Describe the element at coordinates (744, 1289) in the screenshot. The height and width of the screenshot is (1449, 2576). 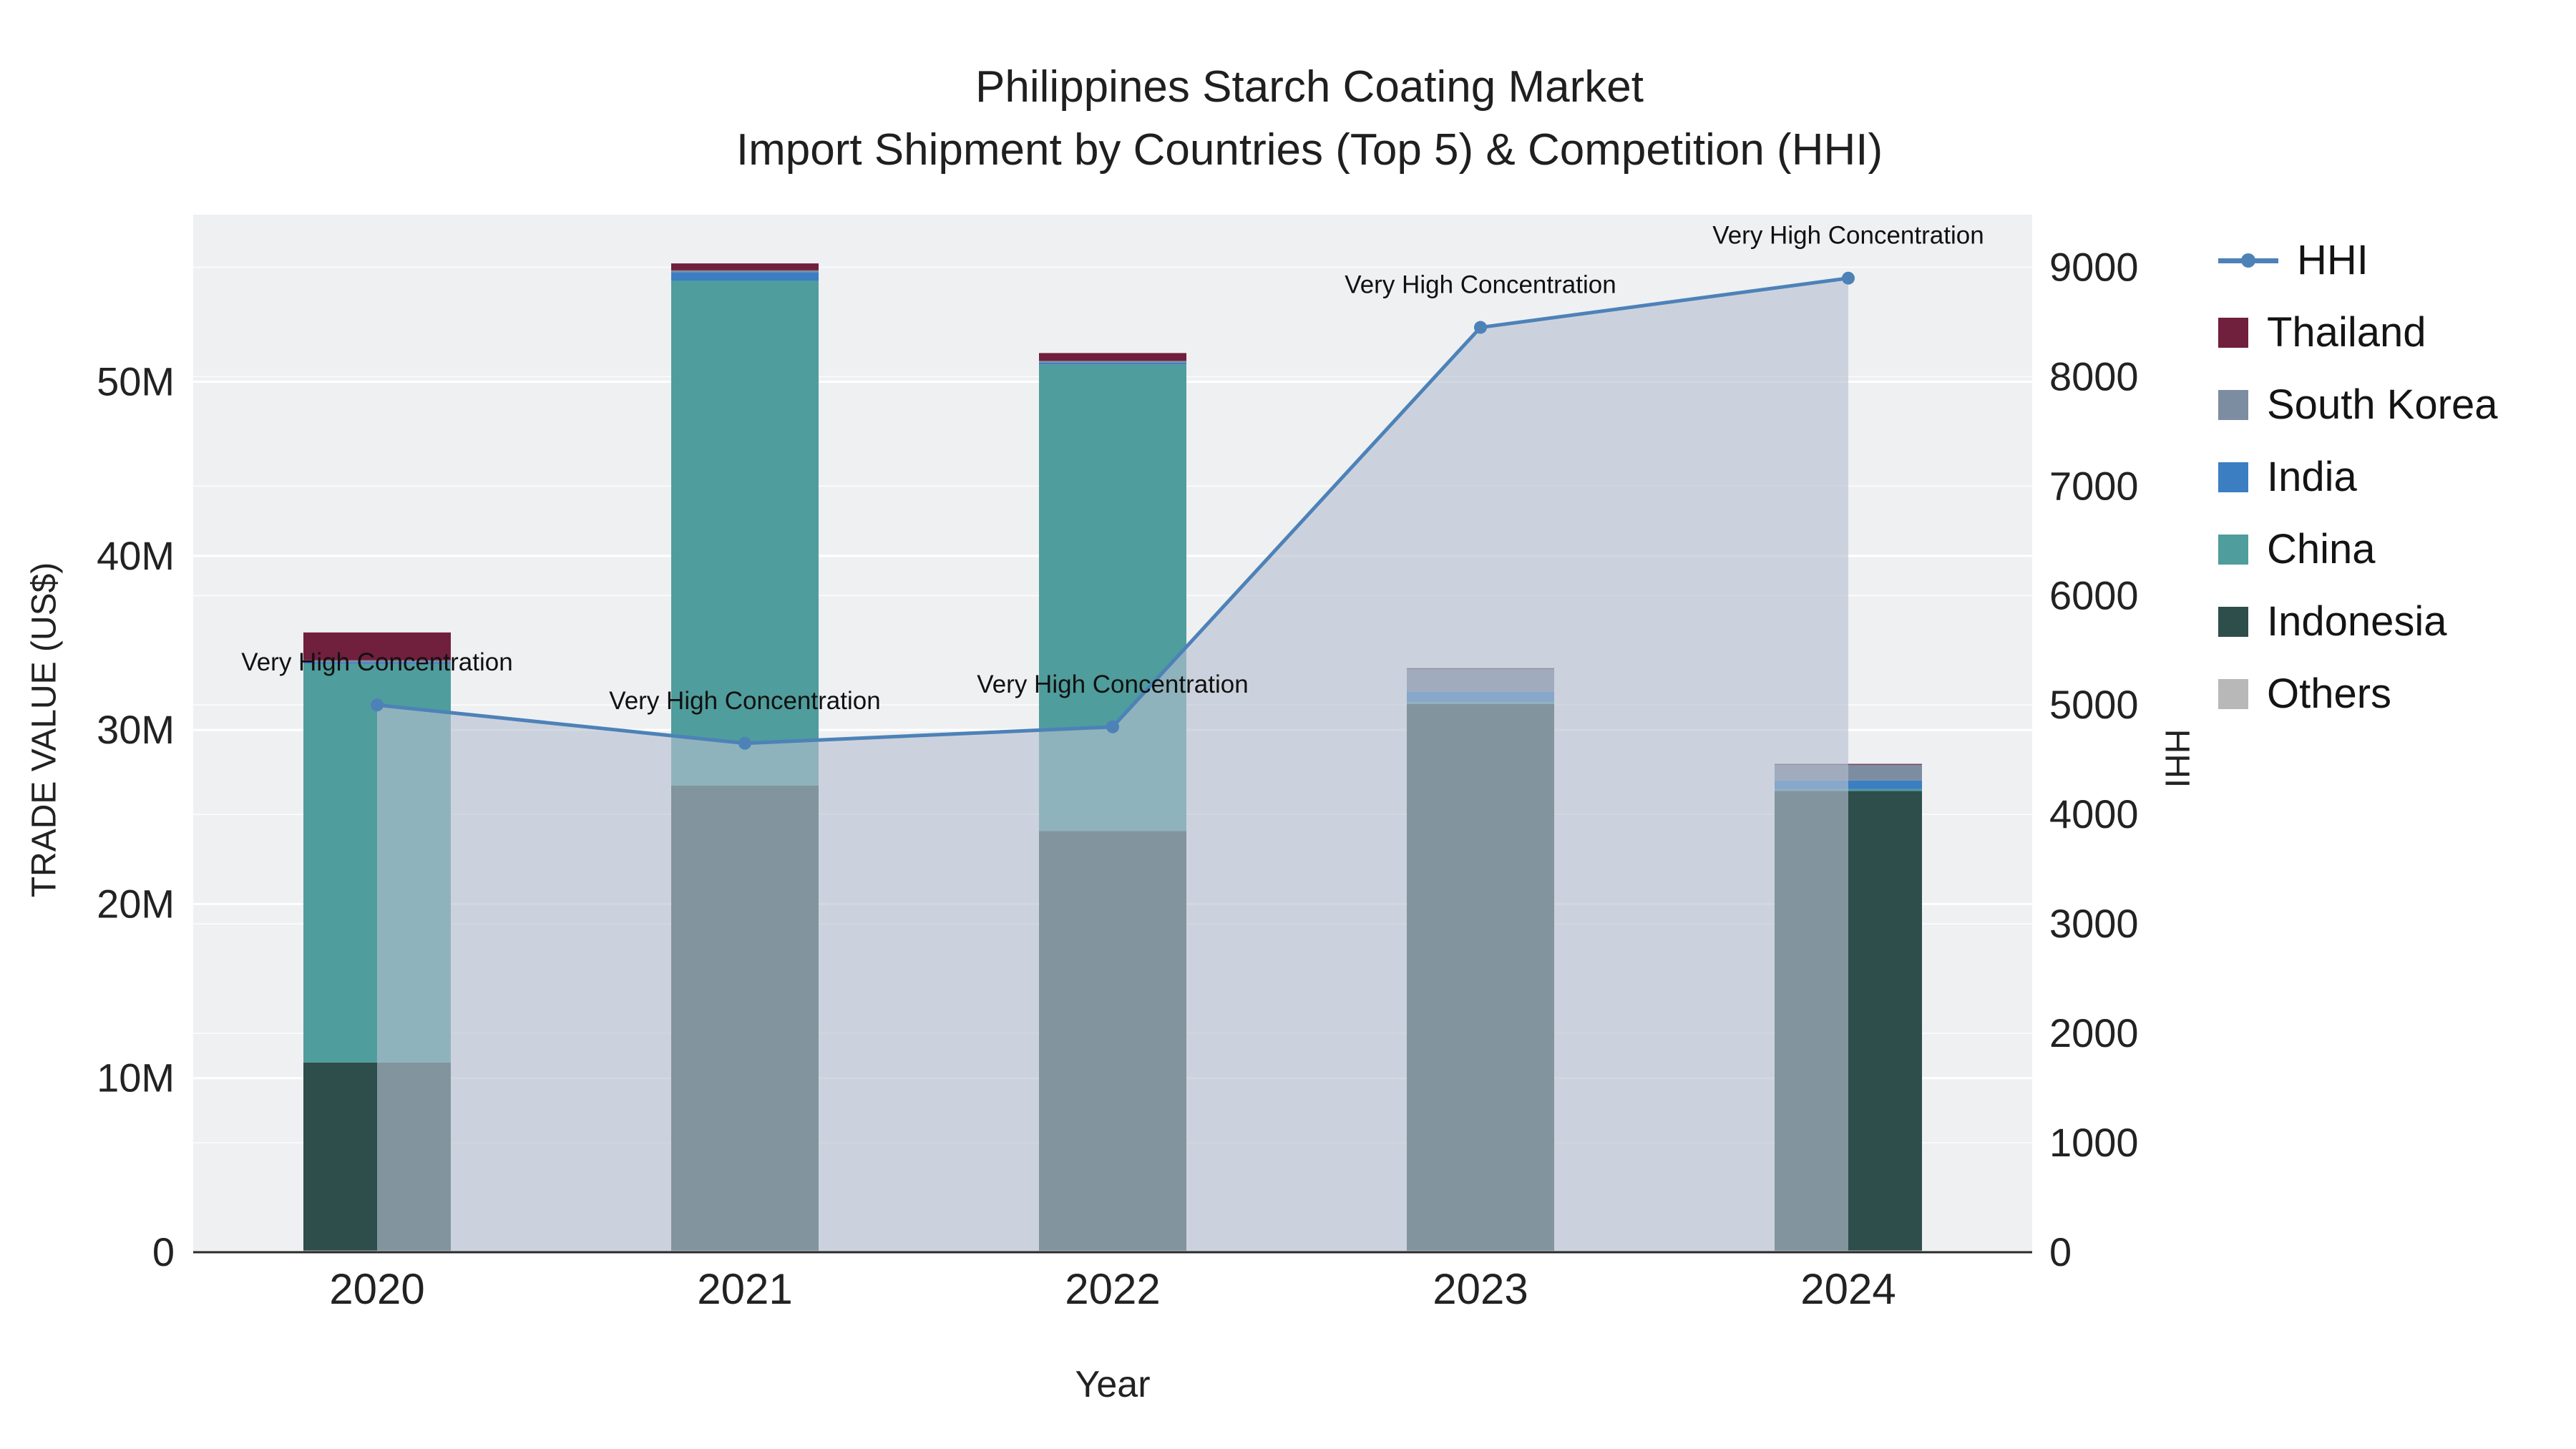
I see `x-tick-label-2021: 2021` at that location.